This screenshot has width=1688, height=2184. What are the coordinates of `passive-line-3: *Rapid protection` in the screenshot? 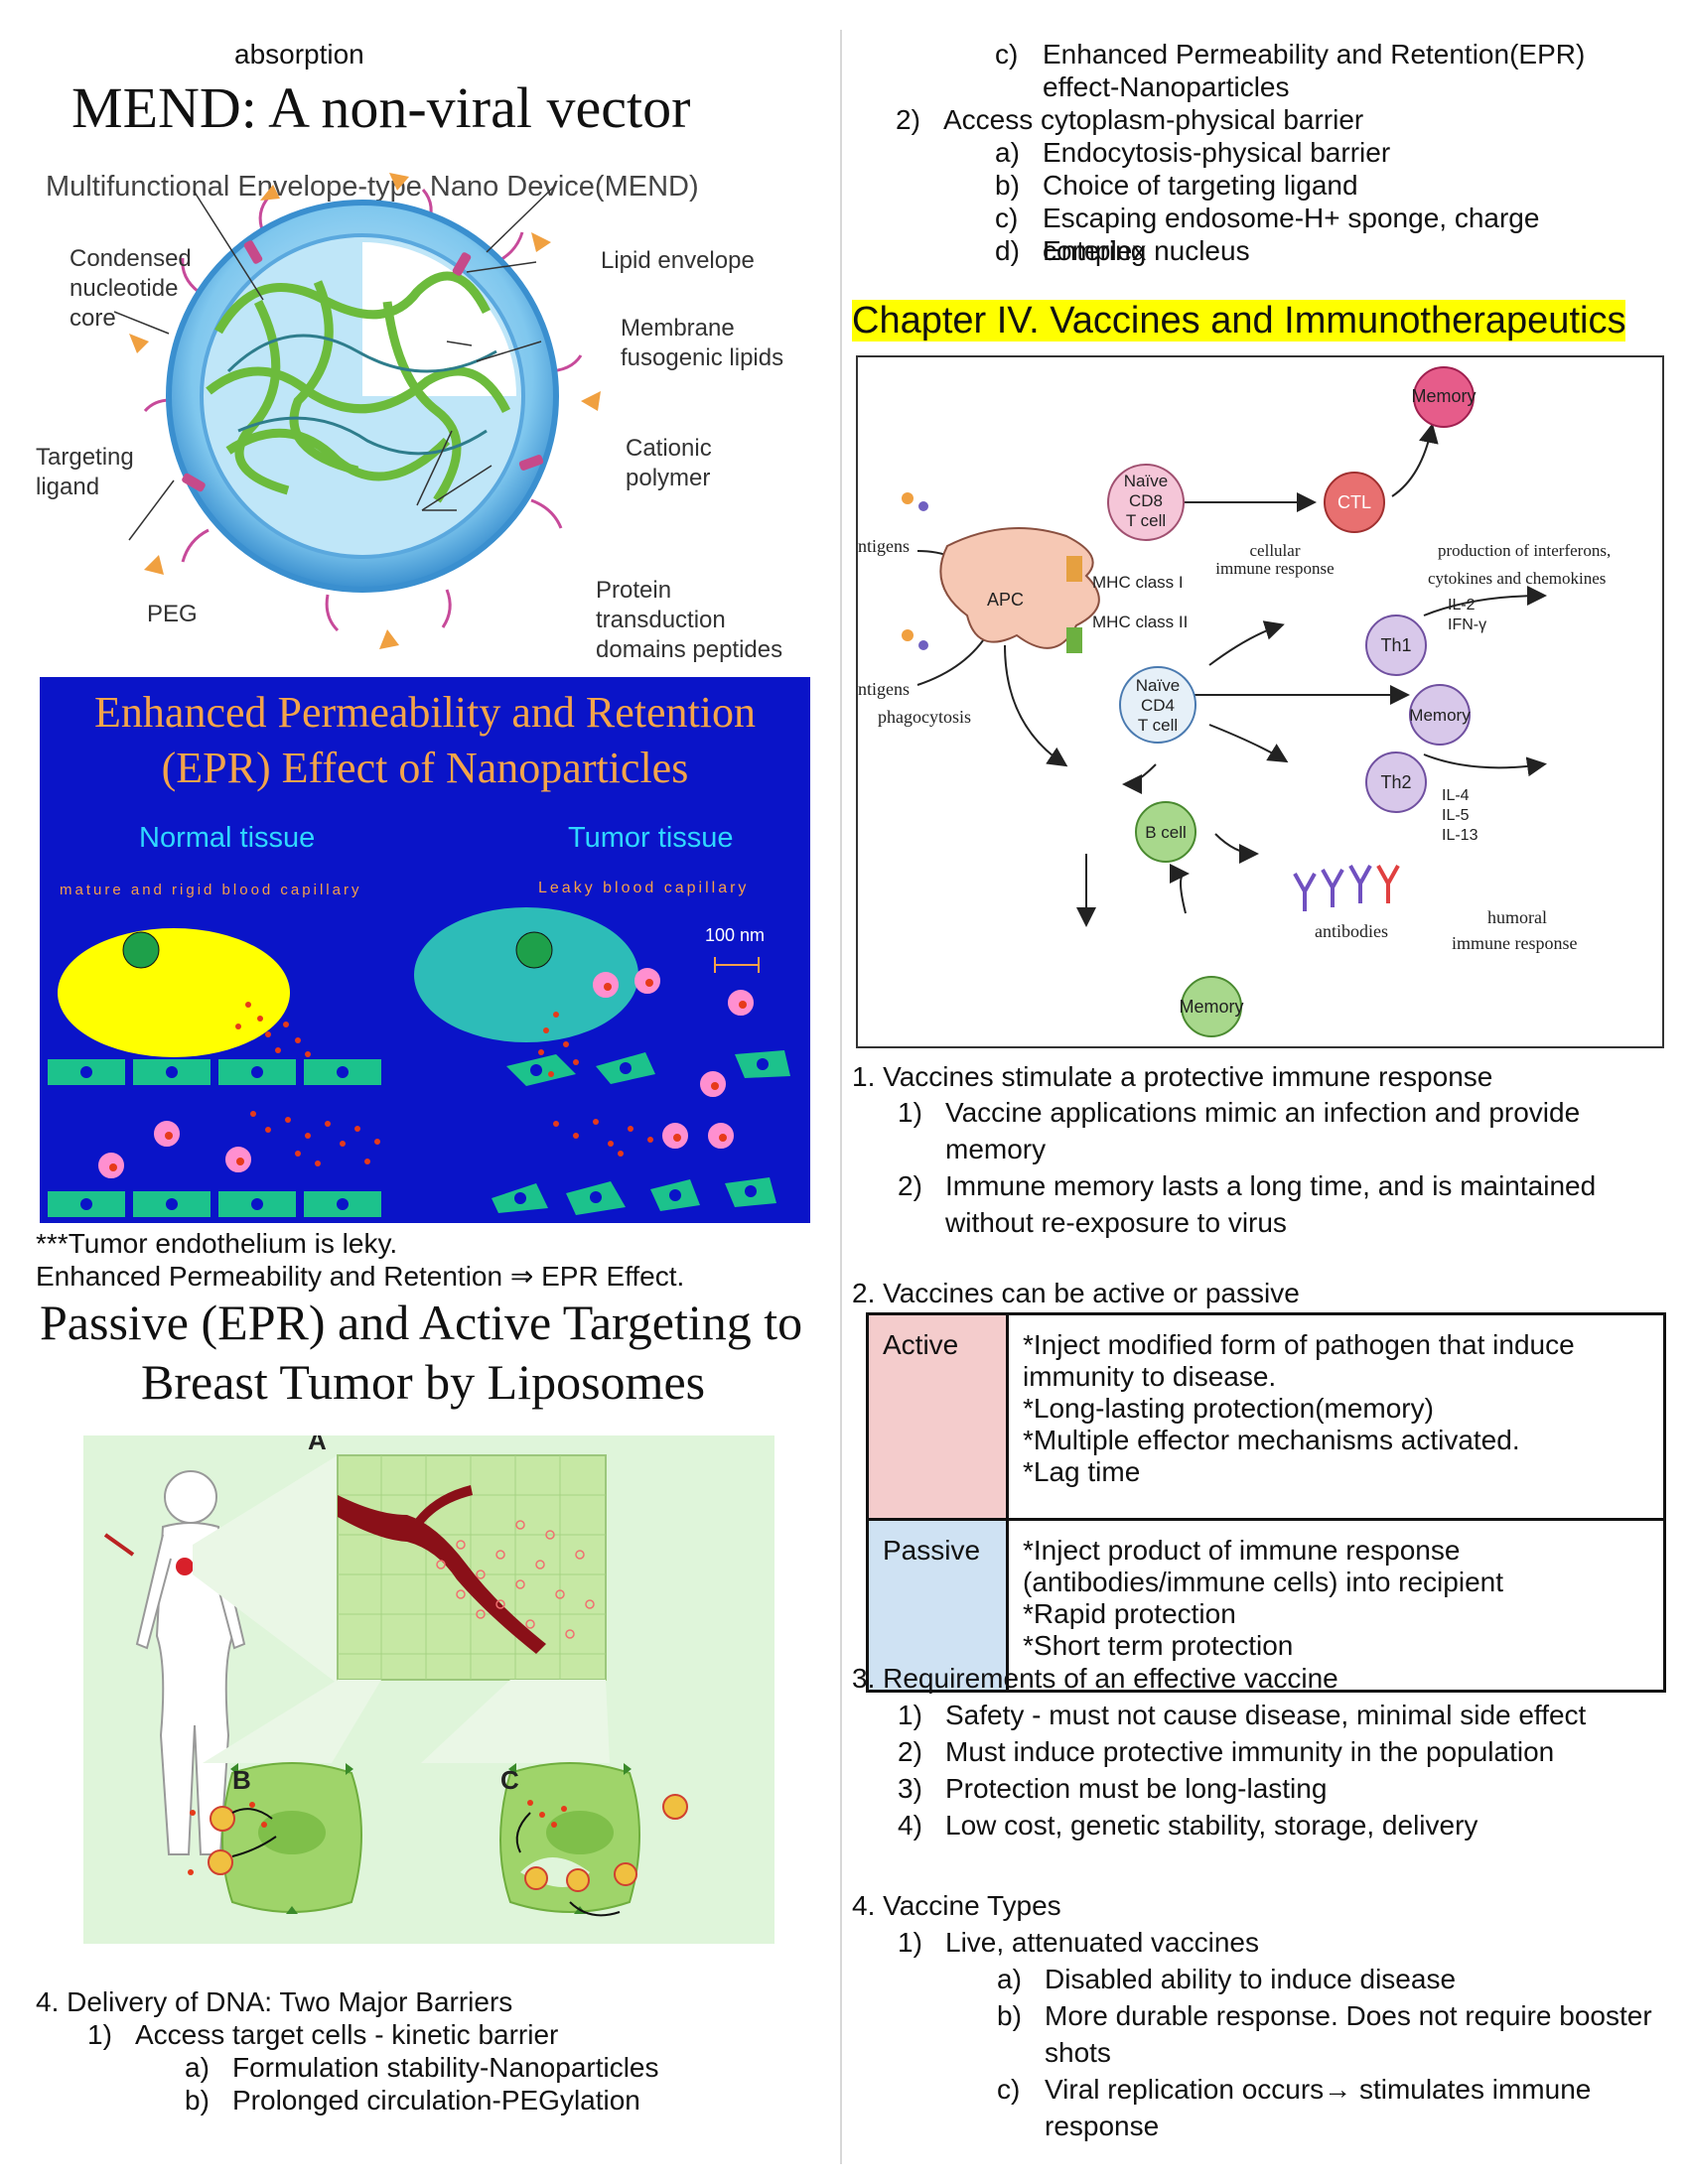 It's located at (1129, 1613).